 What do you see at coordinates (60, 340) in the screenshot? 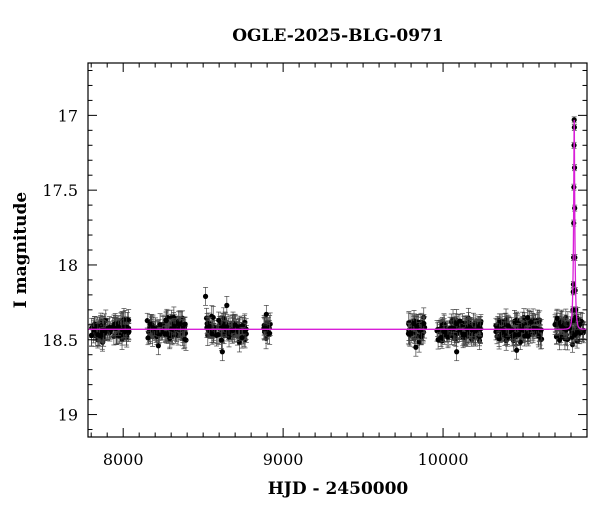
I see `y-tick-label: 18.5` at bounding box center [60, 340].